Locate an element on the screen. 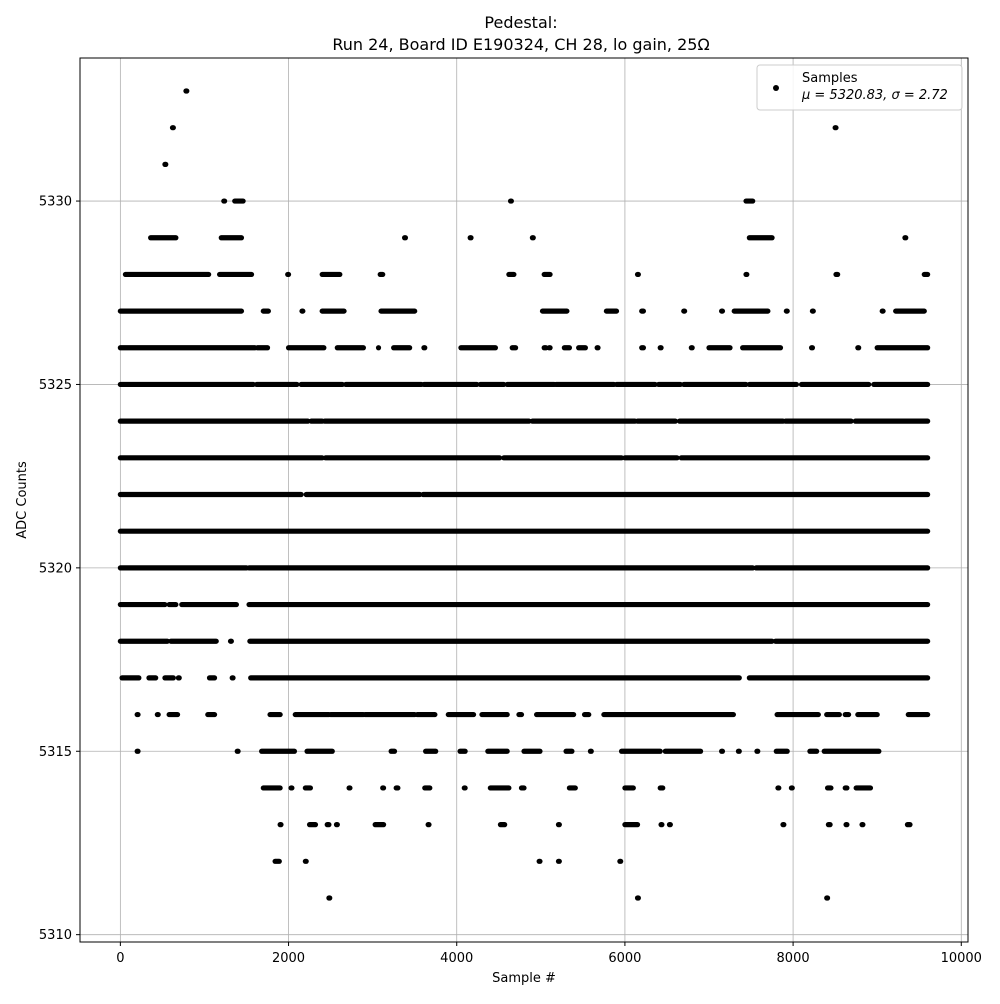  legend-label: Samples is located at coordinates (830, 78).